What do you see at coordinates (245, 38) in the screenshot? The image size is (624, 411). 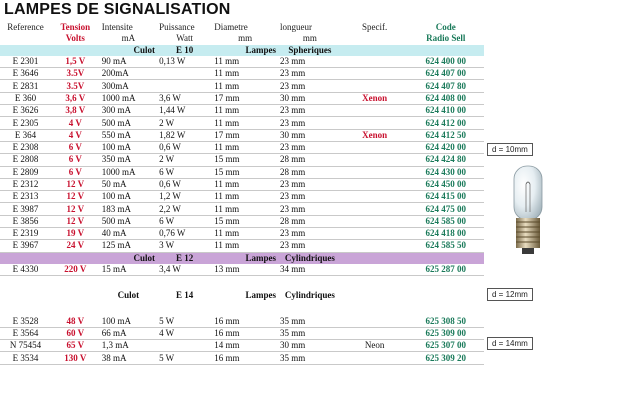 I see `unit-mm-diam: mm` at bounding box center [245, 38].